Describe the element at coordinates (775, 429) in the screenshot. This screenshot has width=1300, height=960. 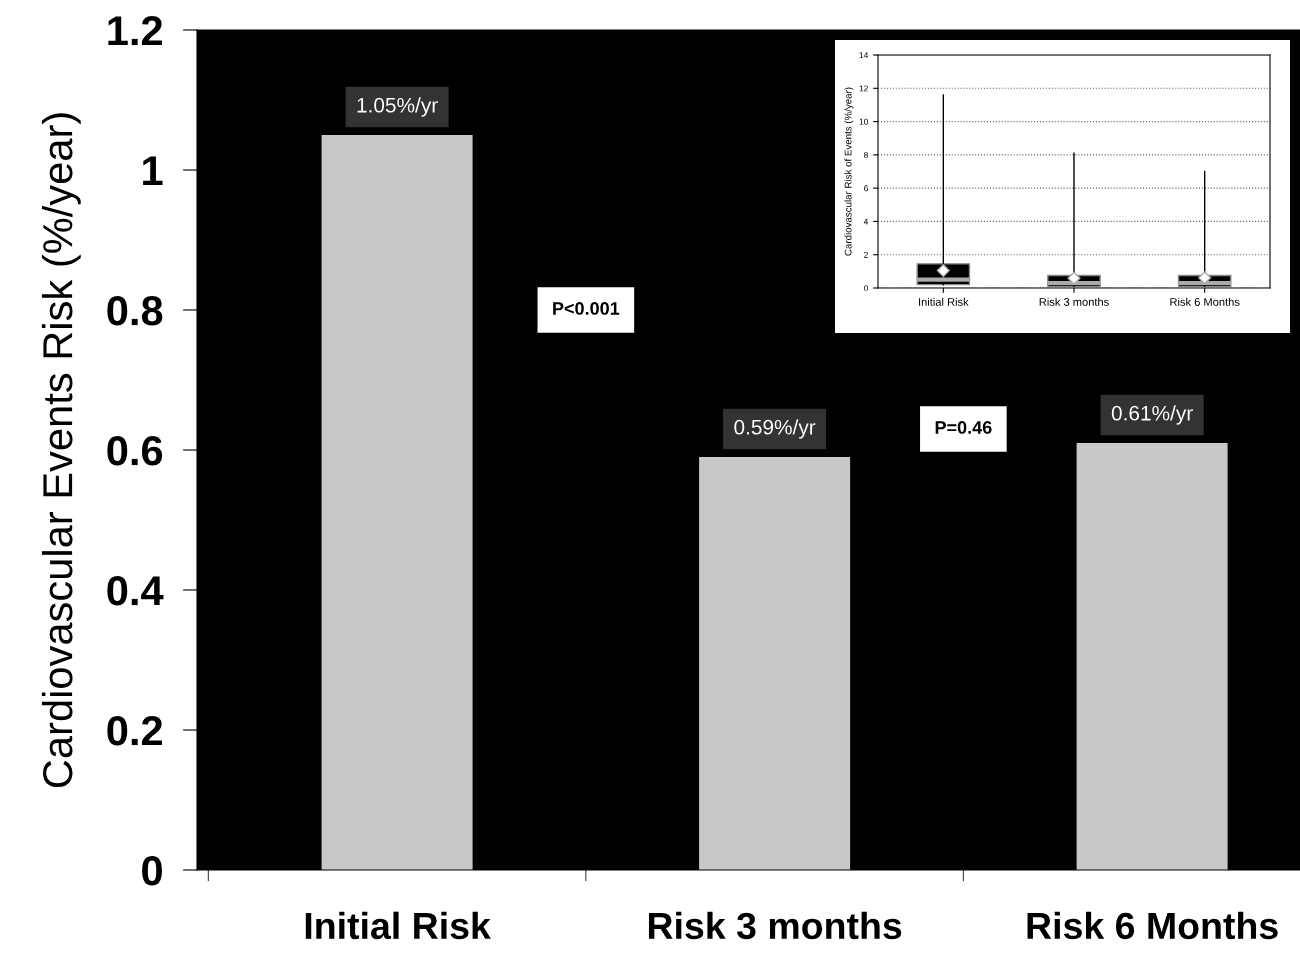
I see `data-label: 0.59%/yr` at that location.